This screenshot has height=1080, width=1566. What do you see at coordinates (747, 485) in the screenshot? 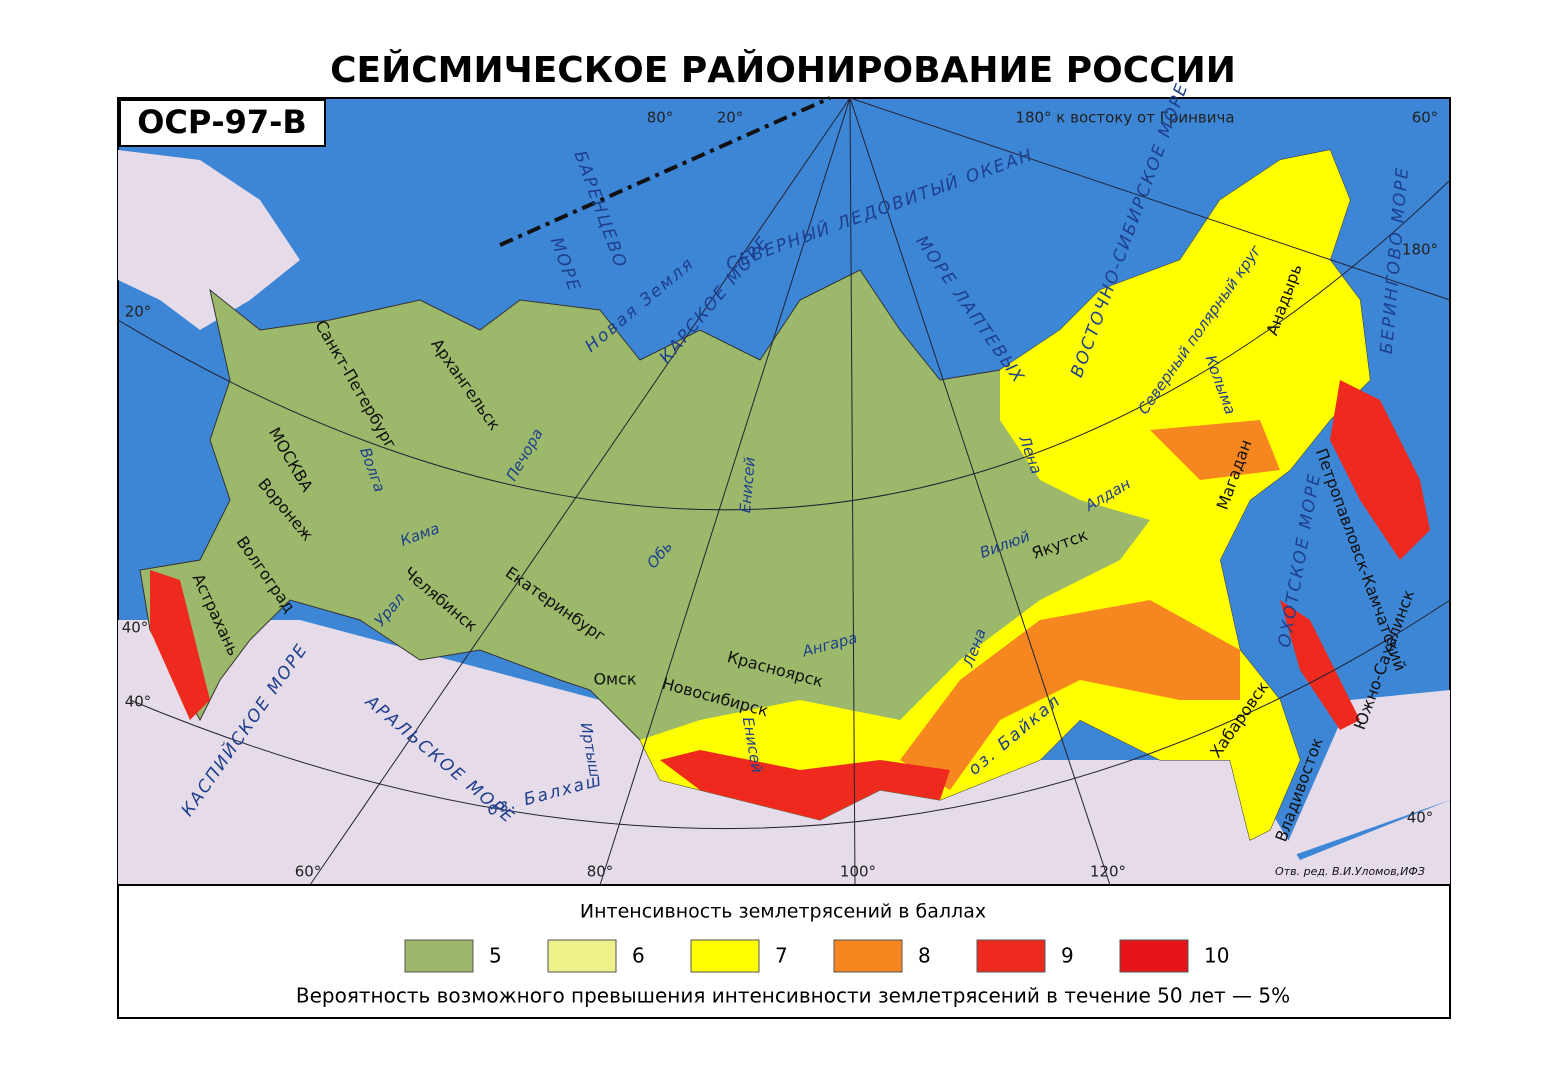
I see `river-label: Енисей` at bounding box center [747, 485].